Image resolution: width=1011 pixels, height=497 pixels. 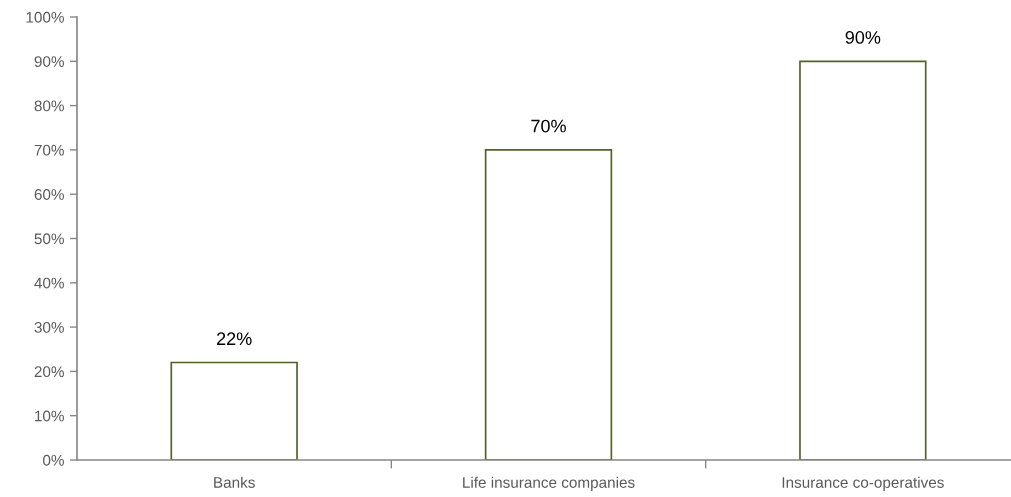 What do you see at coordinates (49, 239) in the screenshot?
I see `y-tick-label: 50%` at bounding box center [49, 239].